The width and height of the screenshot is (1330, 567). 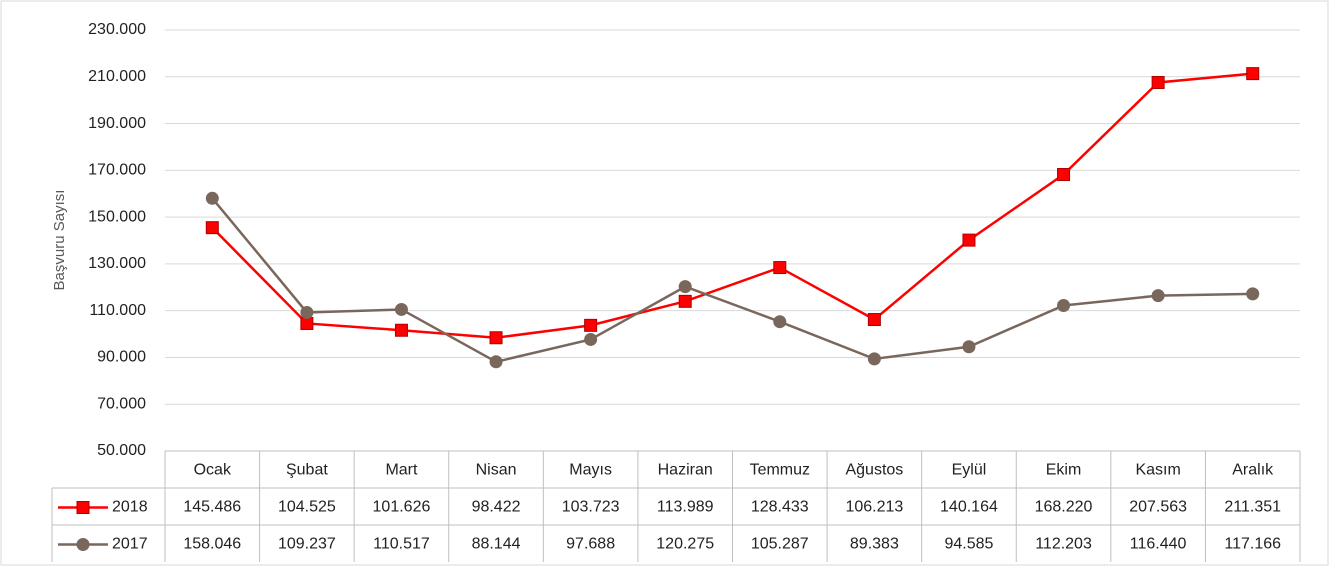 I want to click on table-value: 98.422, so click(x=496, y=507).